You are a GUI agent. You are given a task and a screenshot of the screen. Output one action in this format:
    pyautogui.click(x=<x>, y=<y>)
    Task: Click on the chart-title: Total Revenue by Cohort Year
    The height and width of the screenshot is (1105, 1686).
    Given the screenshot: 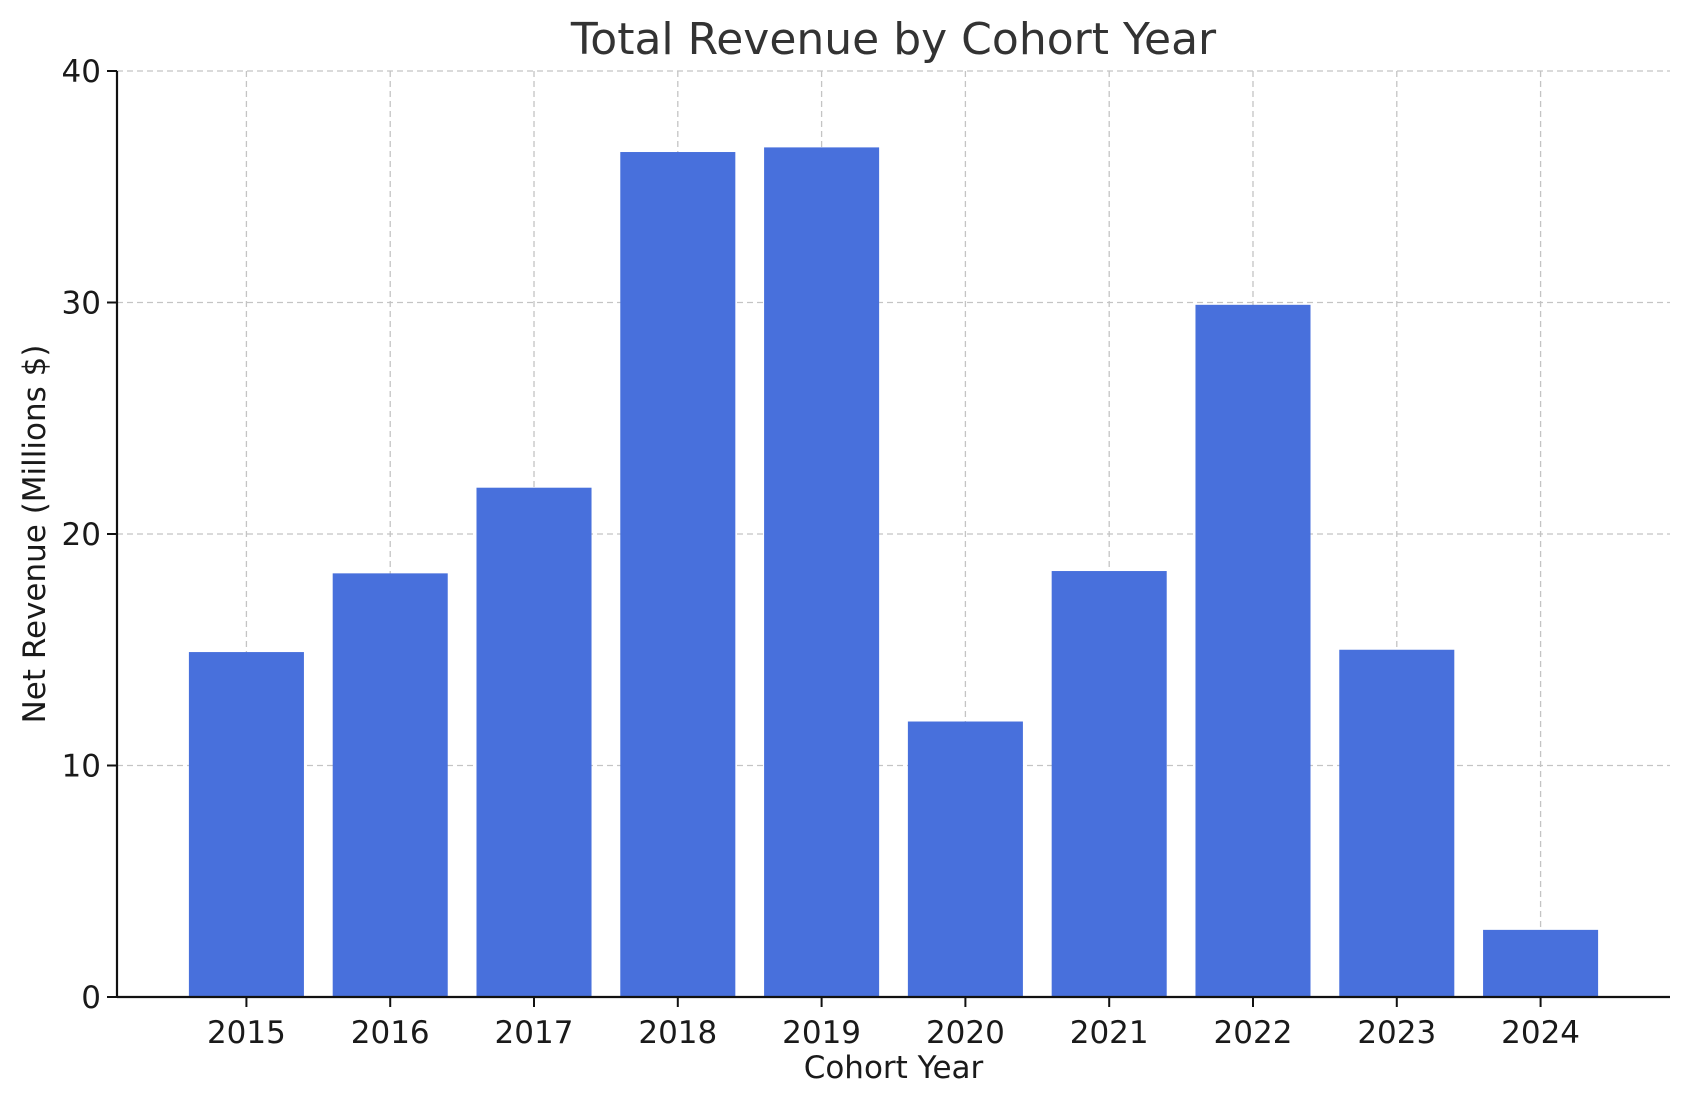 What is the action you would take?
    pyautogui.click(x=893, y=39)
    